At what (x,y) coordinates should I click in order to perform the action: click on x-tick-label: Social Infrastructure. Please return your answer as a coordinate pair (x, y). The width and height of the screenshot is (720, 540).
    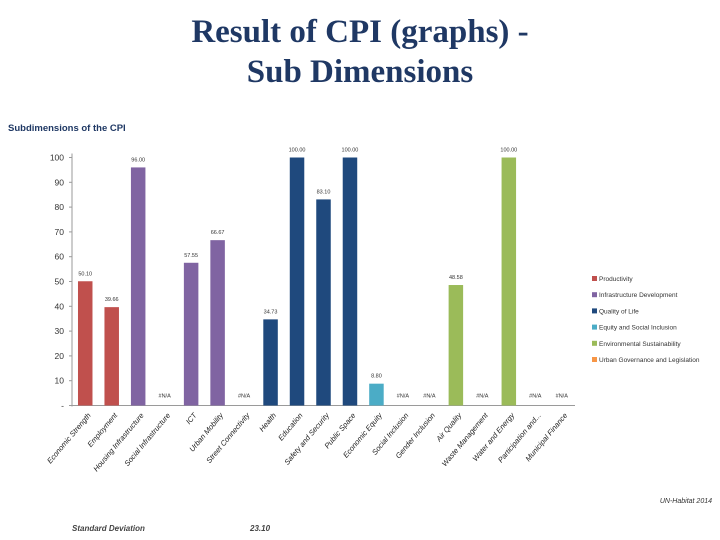
    Looking at the image, I should click on (147, 439).